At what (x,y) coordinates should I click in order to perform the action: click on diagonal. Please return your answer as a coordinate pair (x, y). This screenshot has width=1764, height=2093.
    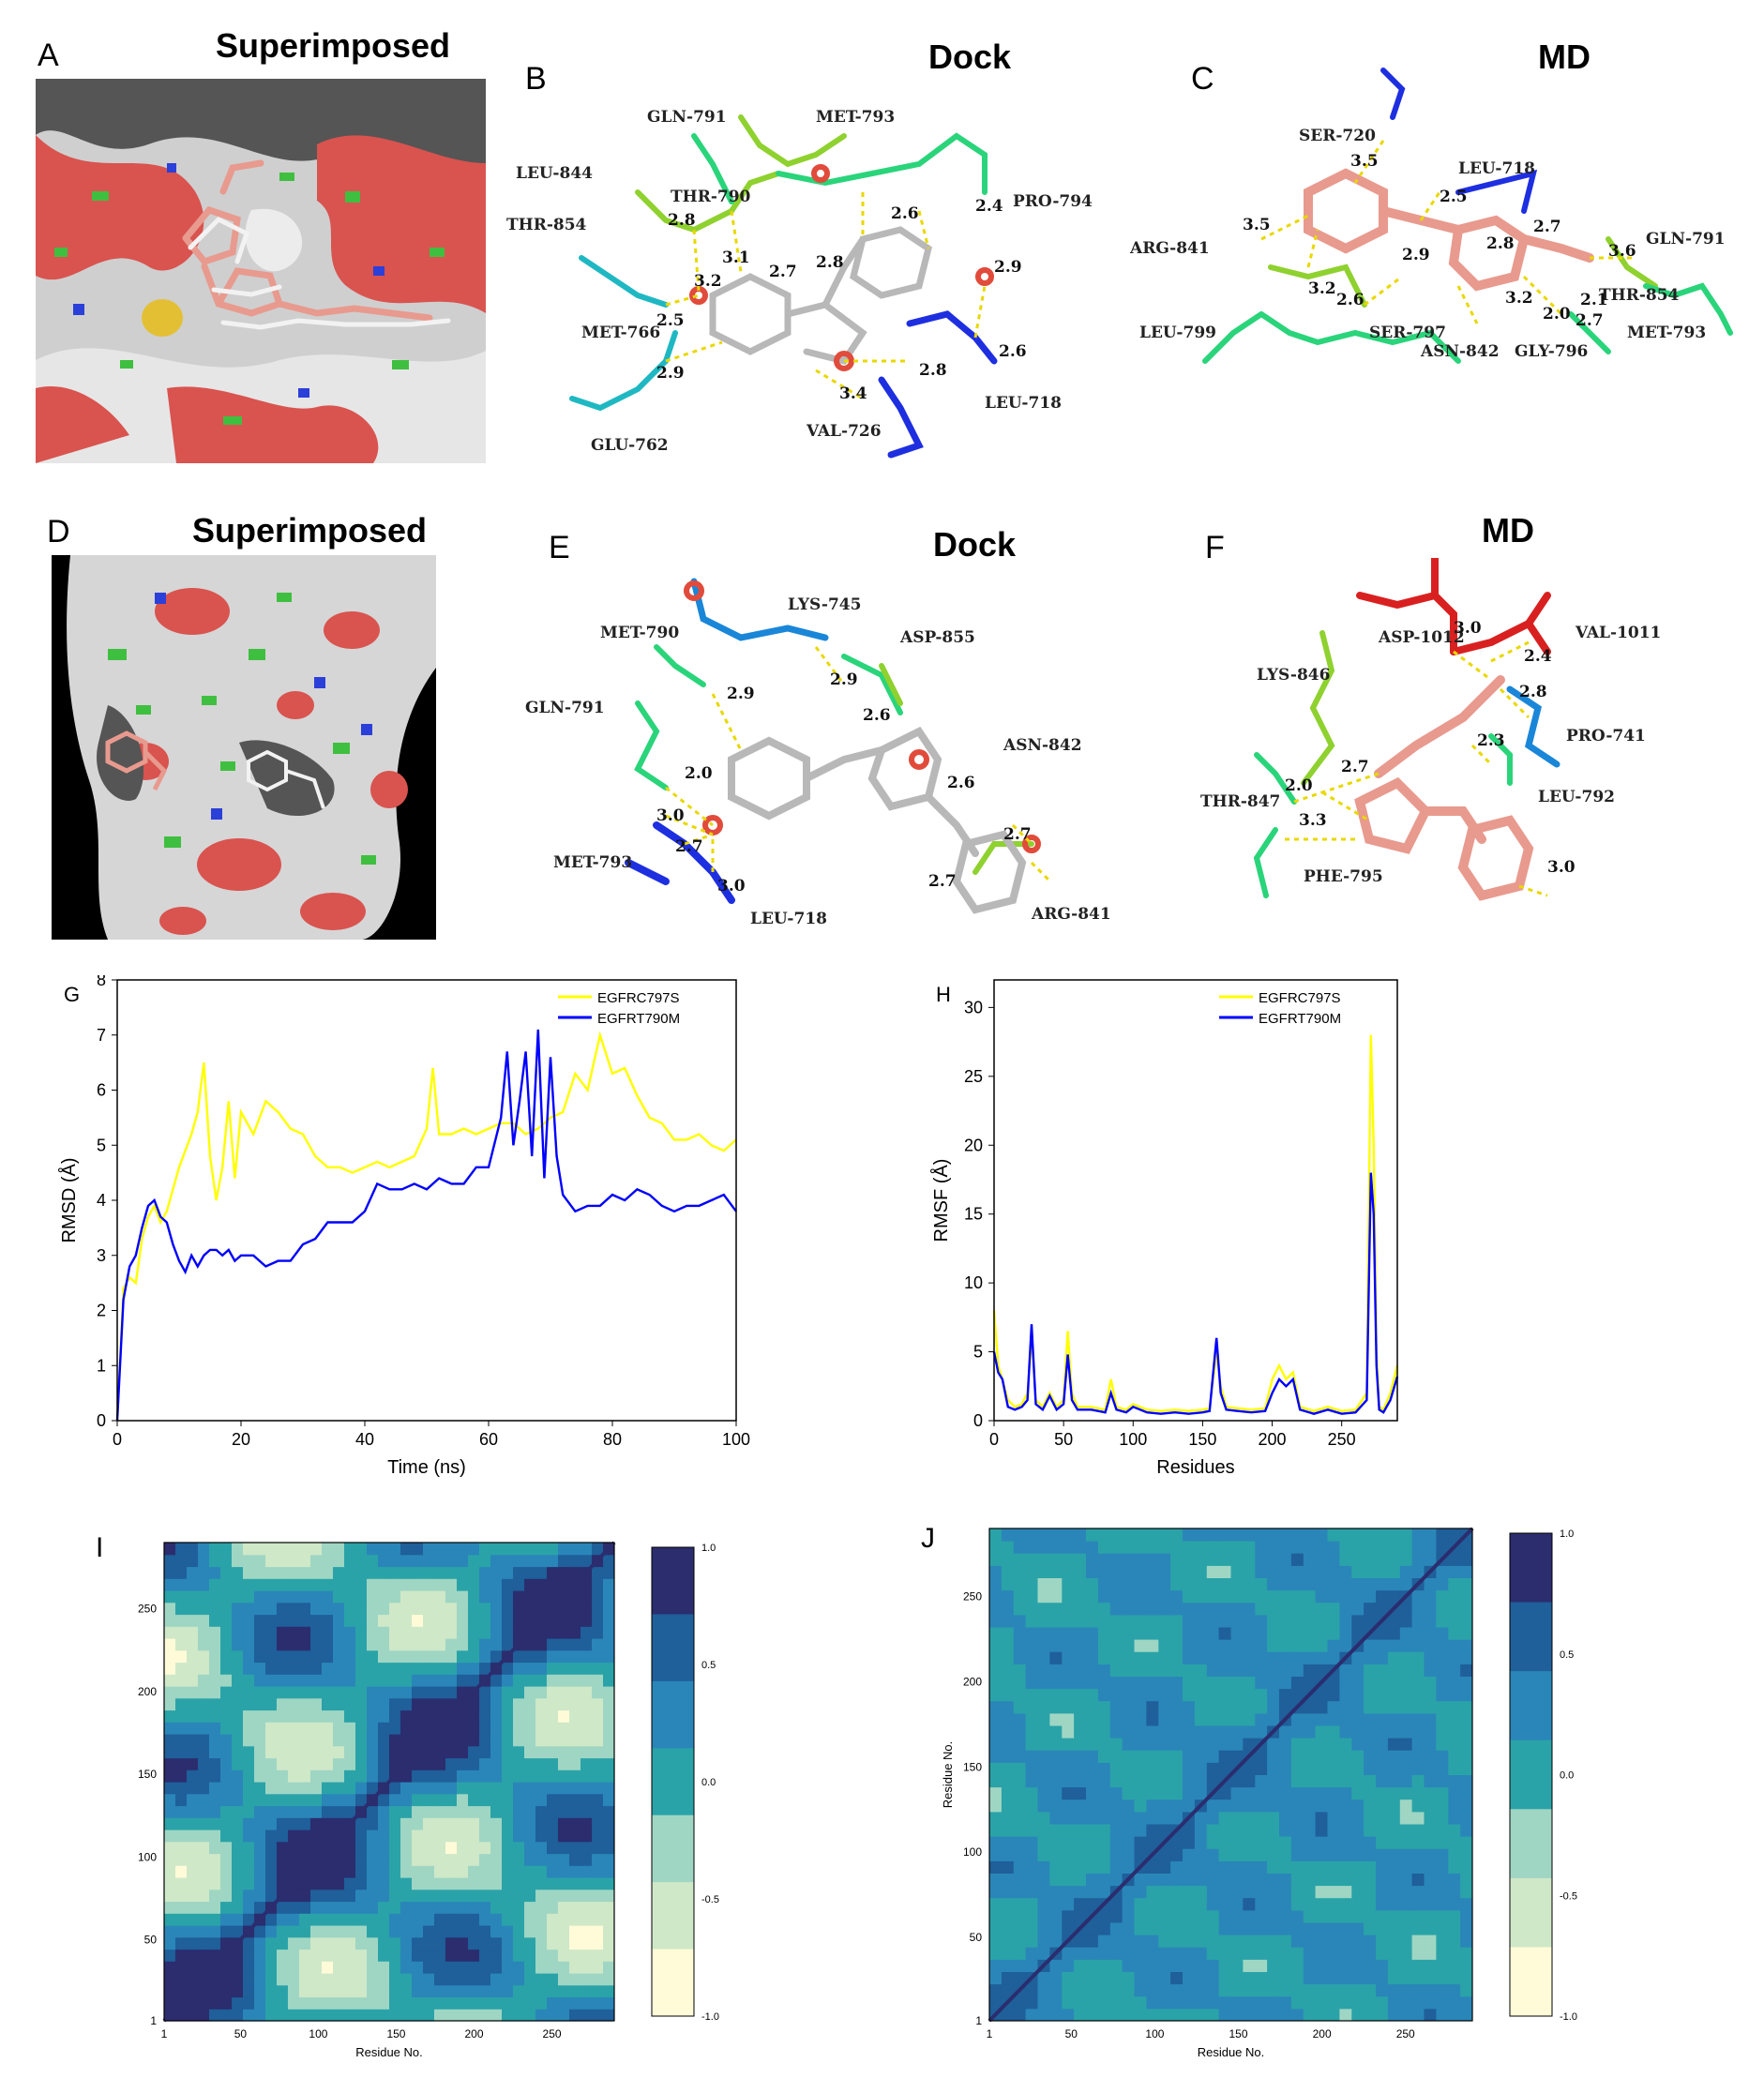
    Looking at the image, I should click on (1231, 1775).